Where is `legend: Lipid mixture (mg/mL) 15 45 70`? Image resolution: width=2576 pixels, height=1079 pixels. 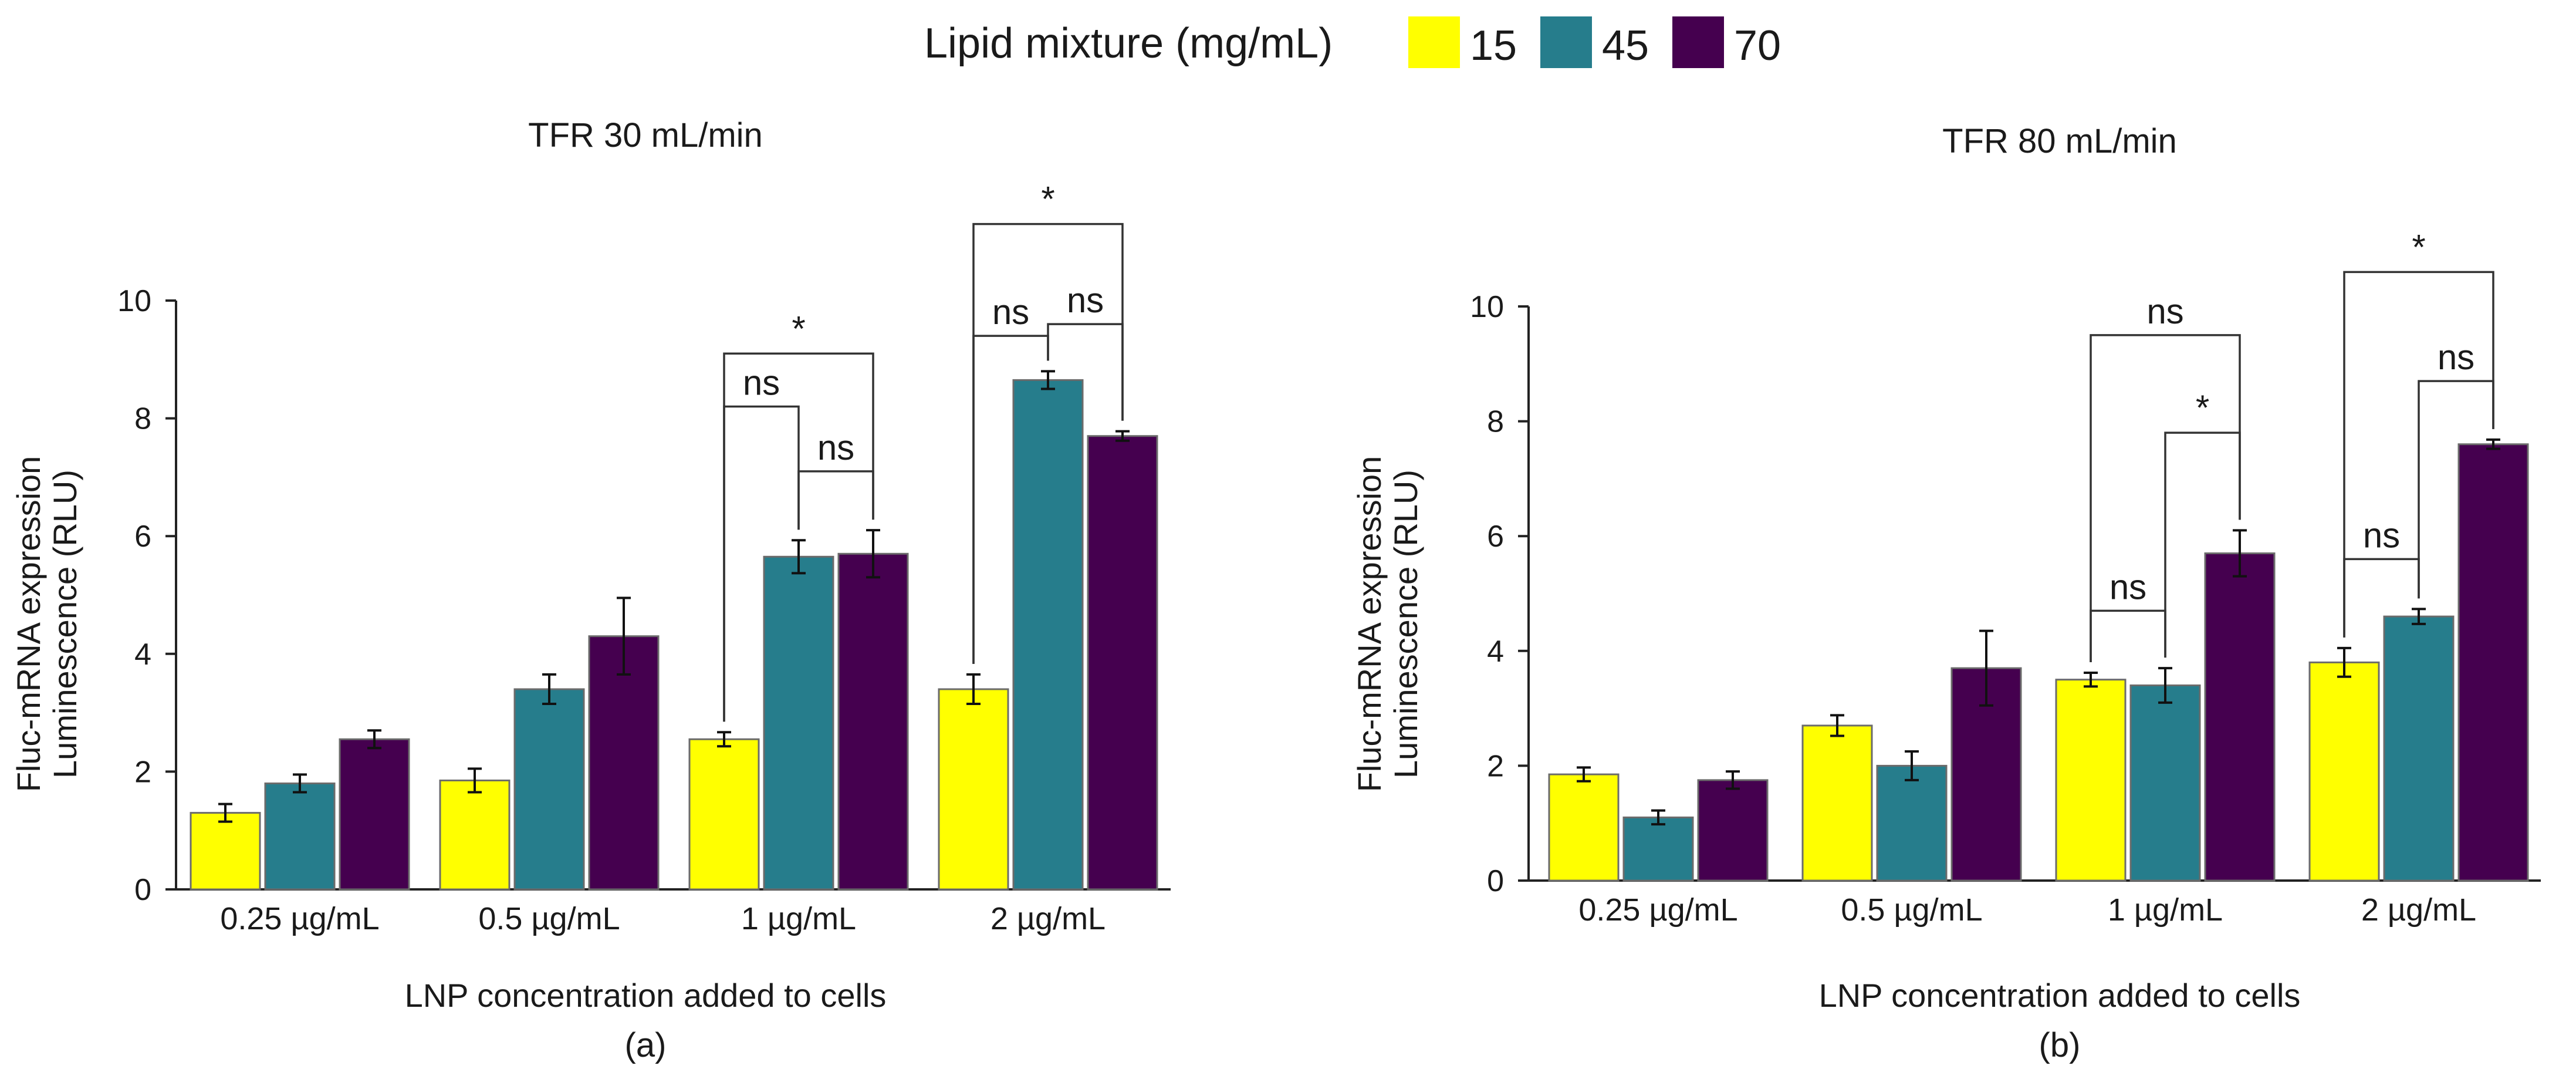 legend: Lipid mixture (mg/mL) 15 45 70 is located at coordinates (1352, 42).